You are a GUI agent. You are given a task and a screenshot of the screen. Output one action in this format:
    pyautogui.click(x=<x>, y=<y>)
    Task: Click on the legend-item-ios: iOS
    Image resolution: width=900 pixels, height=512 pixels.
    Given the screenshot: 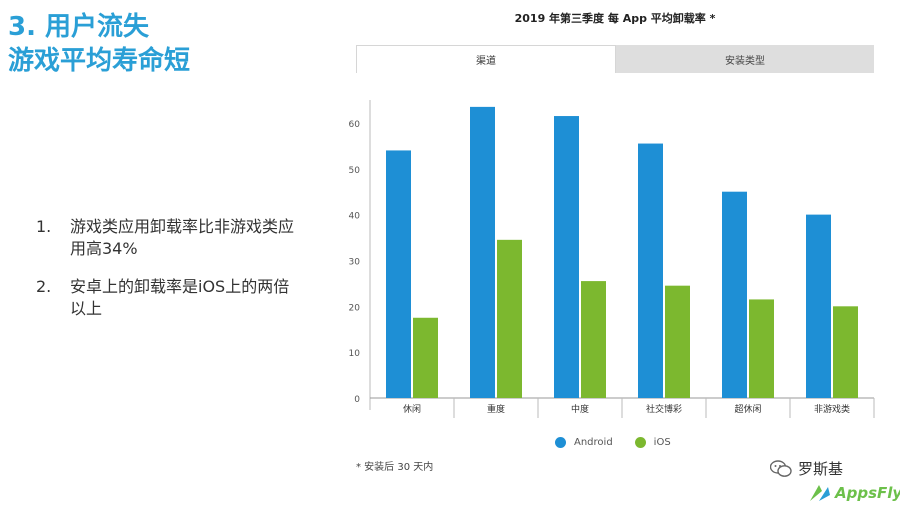 What is the action you would take?
    pyautogui.click(x=652, y=442)
    